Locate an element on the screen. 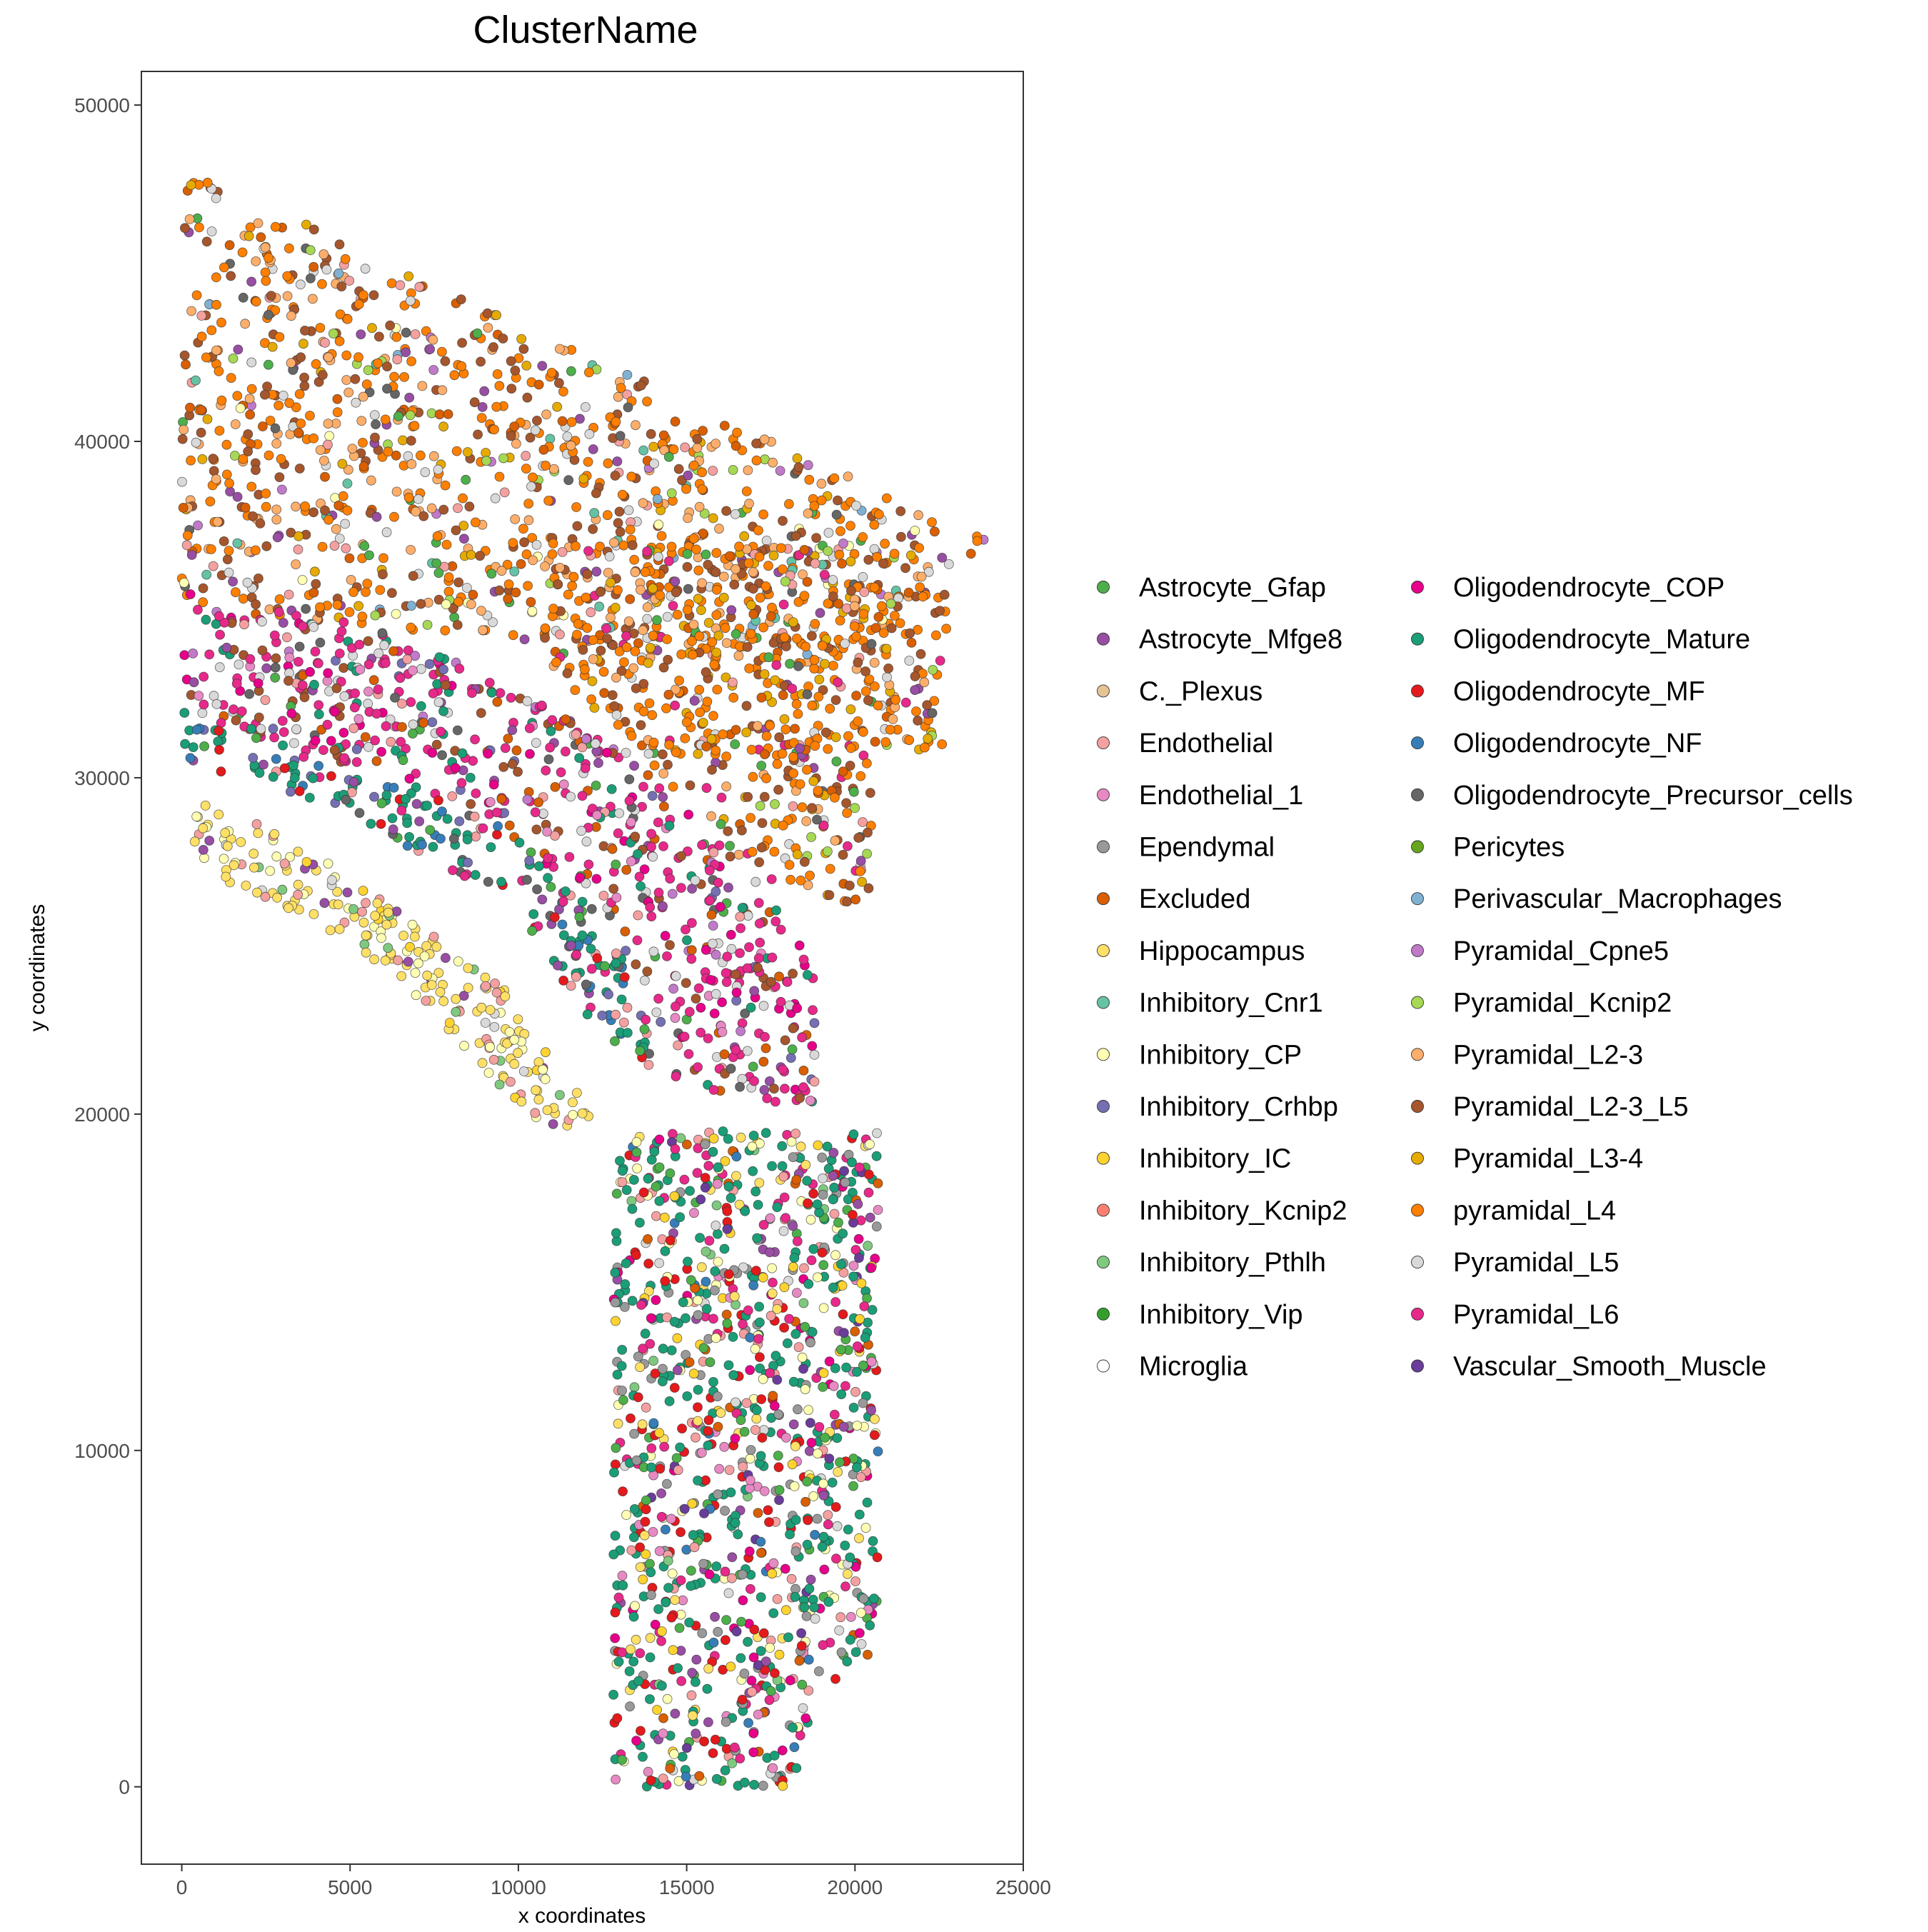  legend-key-oligodendrocyte-cop is located at coordinates (1417, 587).